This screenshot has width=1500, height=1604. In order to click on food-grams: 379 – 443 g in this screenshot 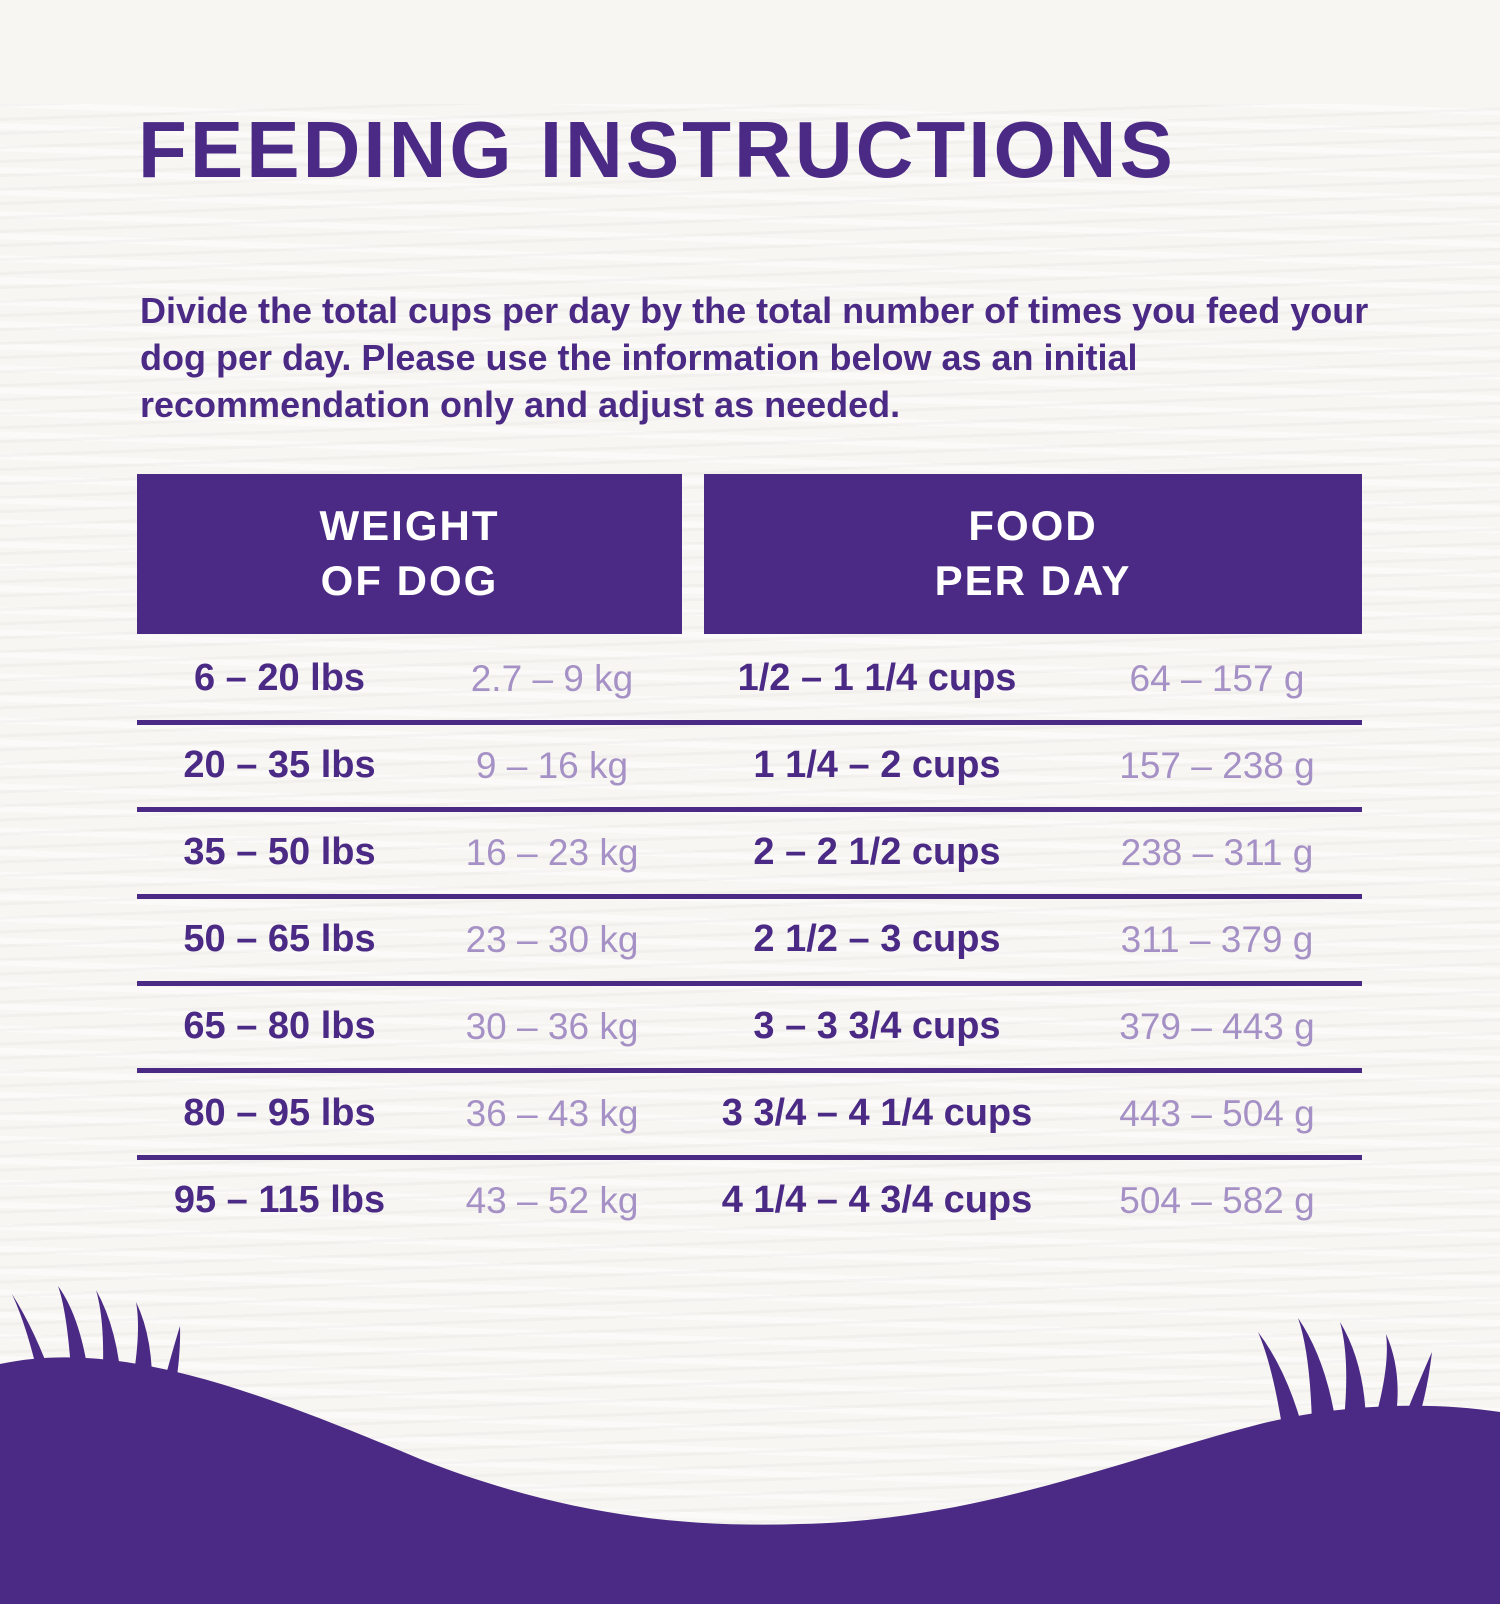, I will do `click(1217, 1026)`.